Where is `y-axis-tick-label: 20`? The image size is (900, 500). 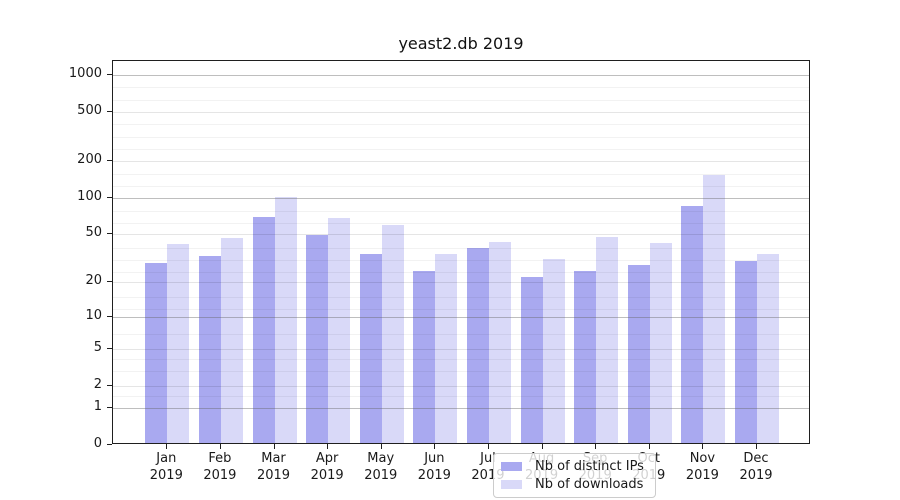
y-axis-tick-label: 20 is located at coordinates (93, 280).